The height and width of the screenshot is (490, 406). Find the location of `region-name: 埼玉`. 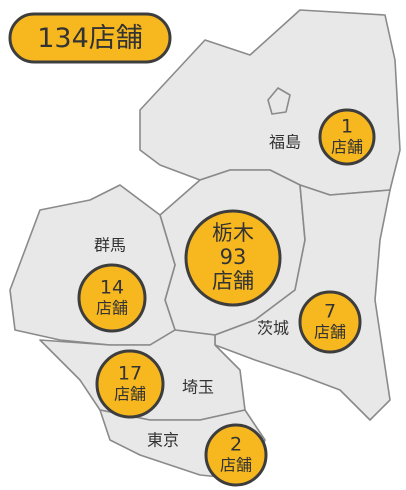

region-name: 埼玉 is located at coordinates (198, 387).